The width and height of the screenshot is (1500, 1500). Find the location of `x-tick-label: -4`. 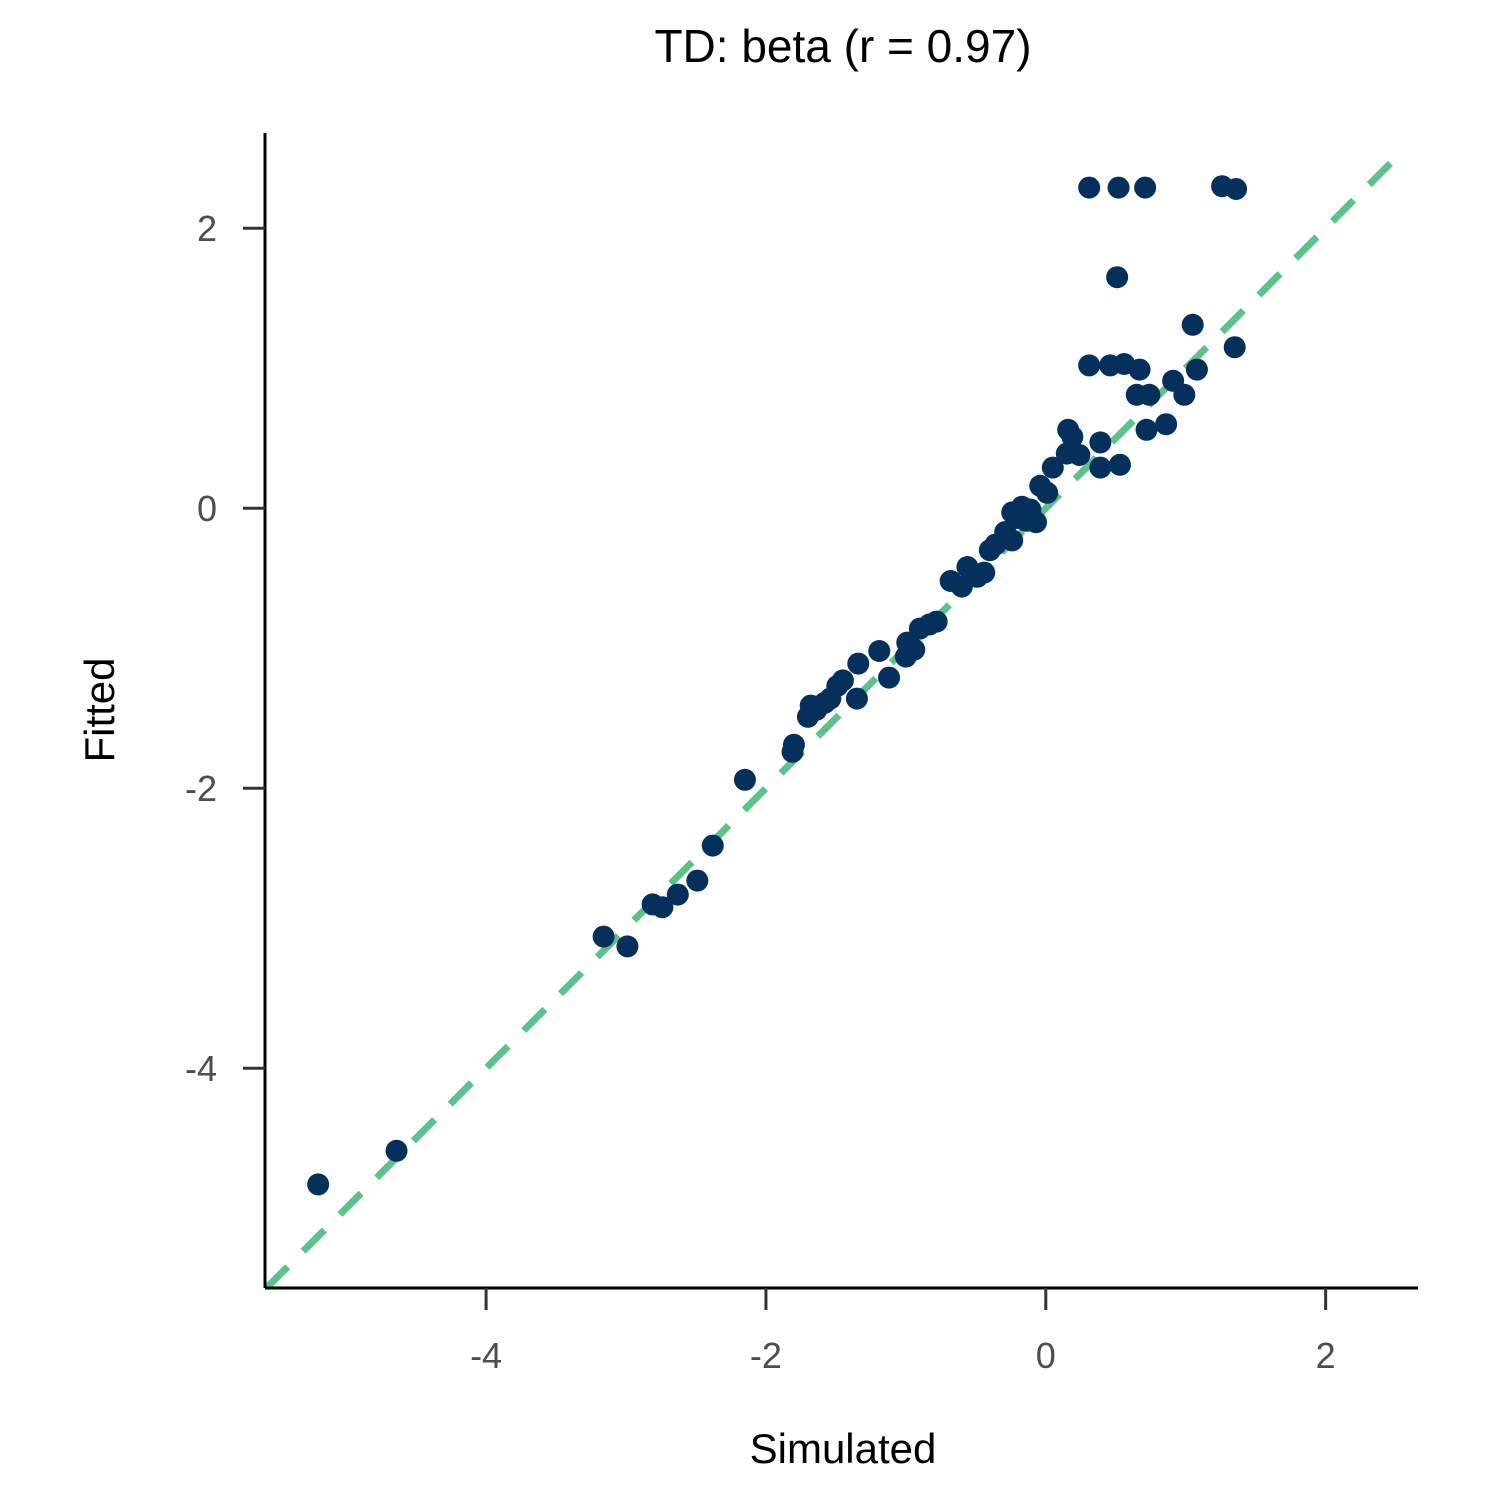

x-tick-label: -4 is located at coordinates (486, 1355).